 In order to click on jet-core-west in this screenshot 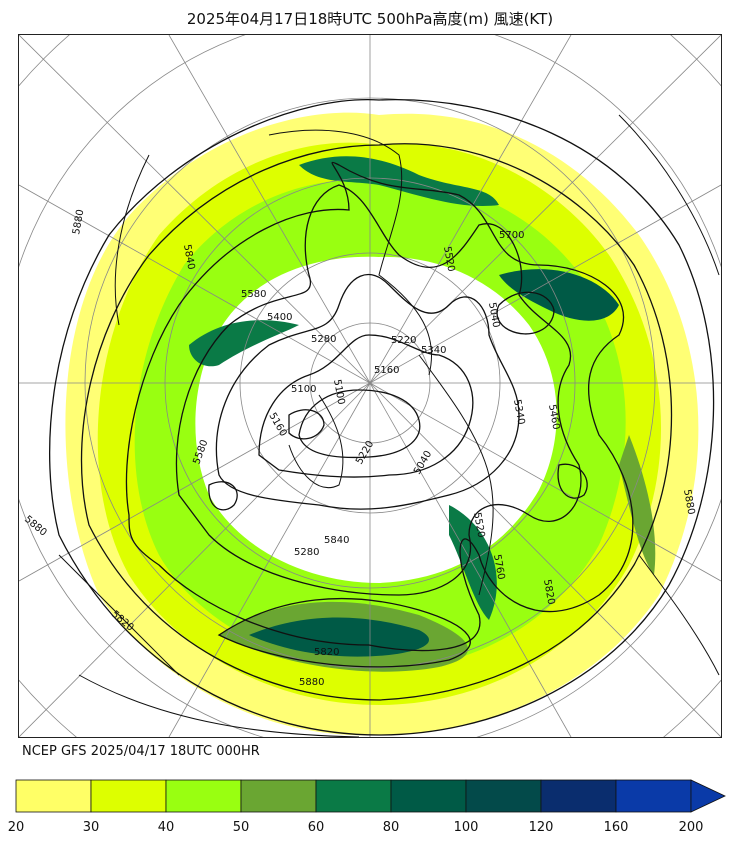, I will do `click(244, 343)`.